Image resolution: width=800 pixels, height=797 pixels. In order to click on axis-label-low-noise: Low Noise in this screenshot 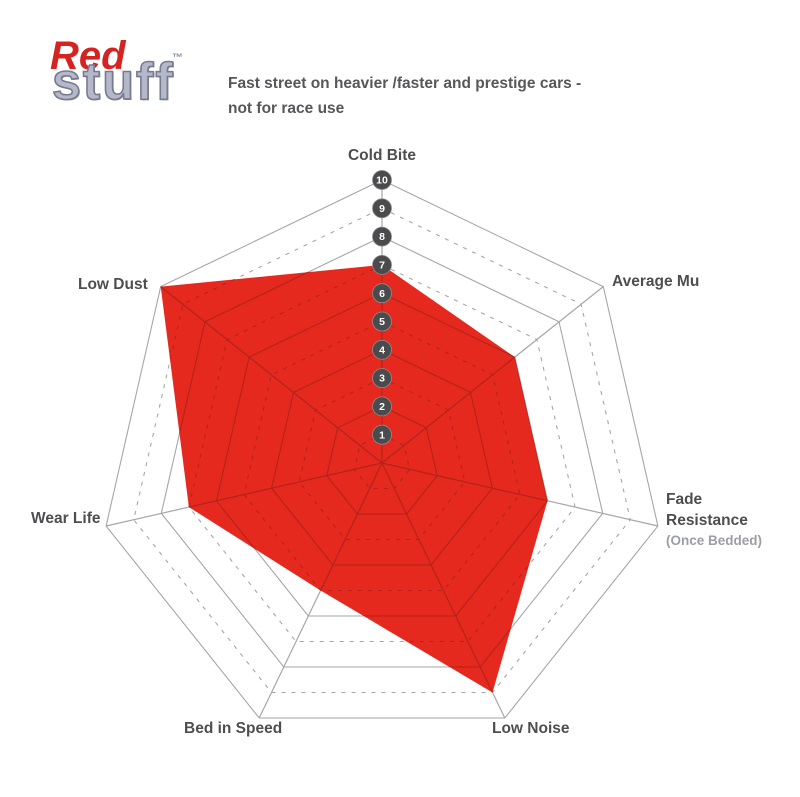, I will do `click(531, 728)`.